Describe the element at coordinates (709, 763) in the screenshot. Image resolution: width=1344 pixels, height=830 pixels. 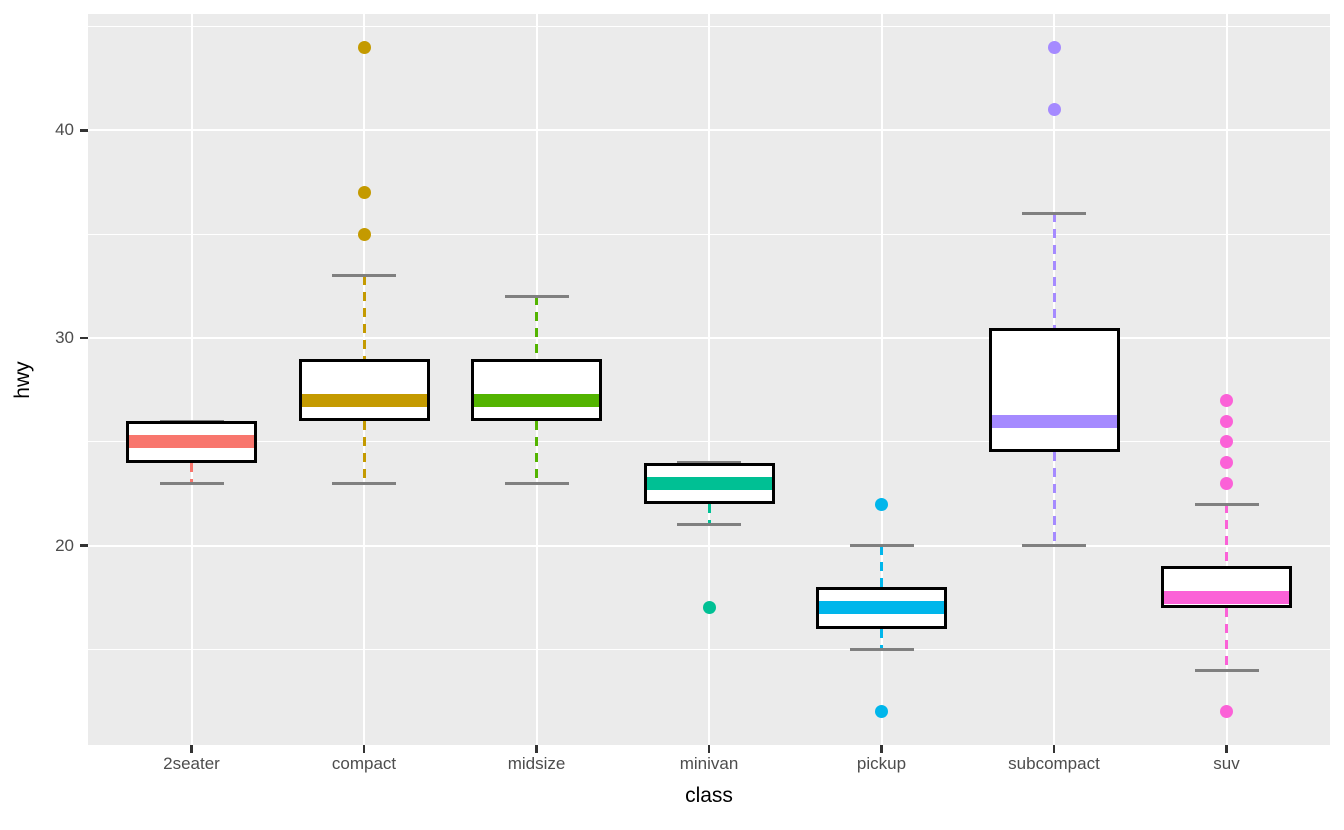
I see `x-tick-label: minivan` at that location.